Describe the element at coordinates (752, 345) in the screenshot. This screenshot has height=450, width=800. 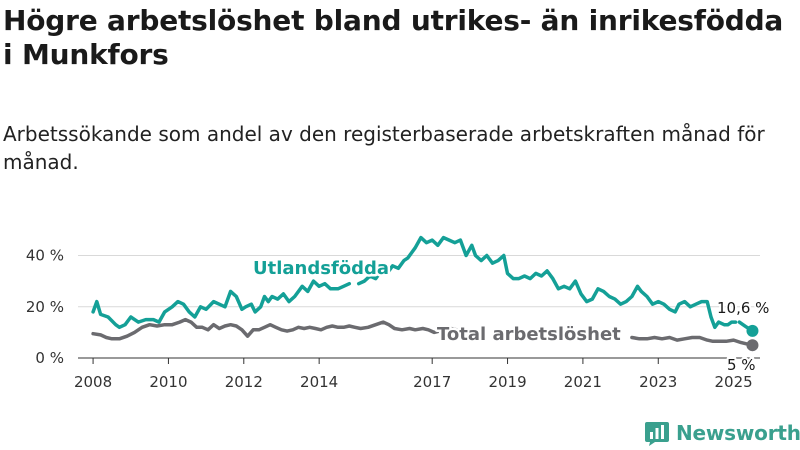
I see `series-end-point-total` at that location.